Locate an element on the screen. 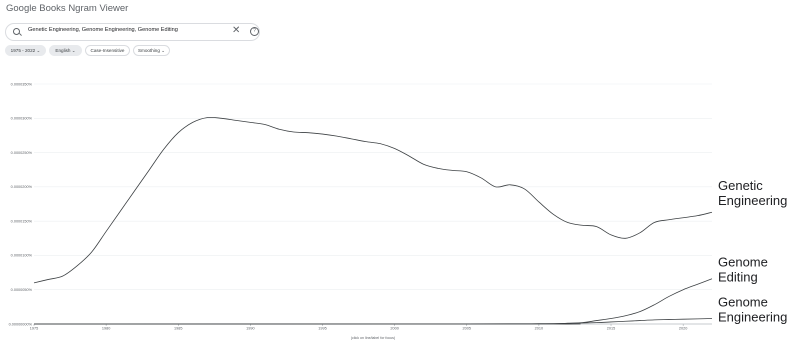 The image size is (797, 342). year-range-chip: 1975 - 2022 ⌄ is located at coordinates (25, 50).